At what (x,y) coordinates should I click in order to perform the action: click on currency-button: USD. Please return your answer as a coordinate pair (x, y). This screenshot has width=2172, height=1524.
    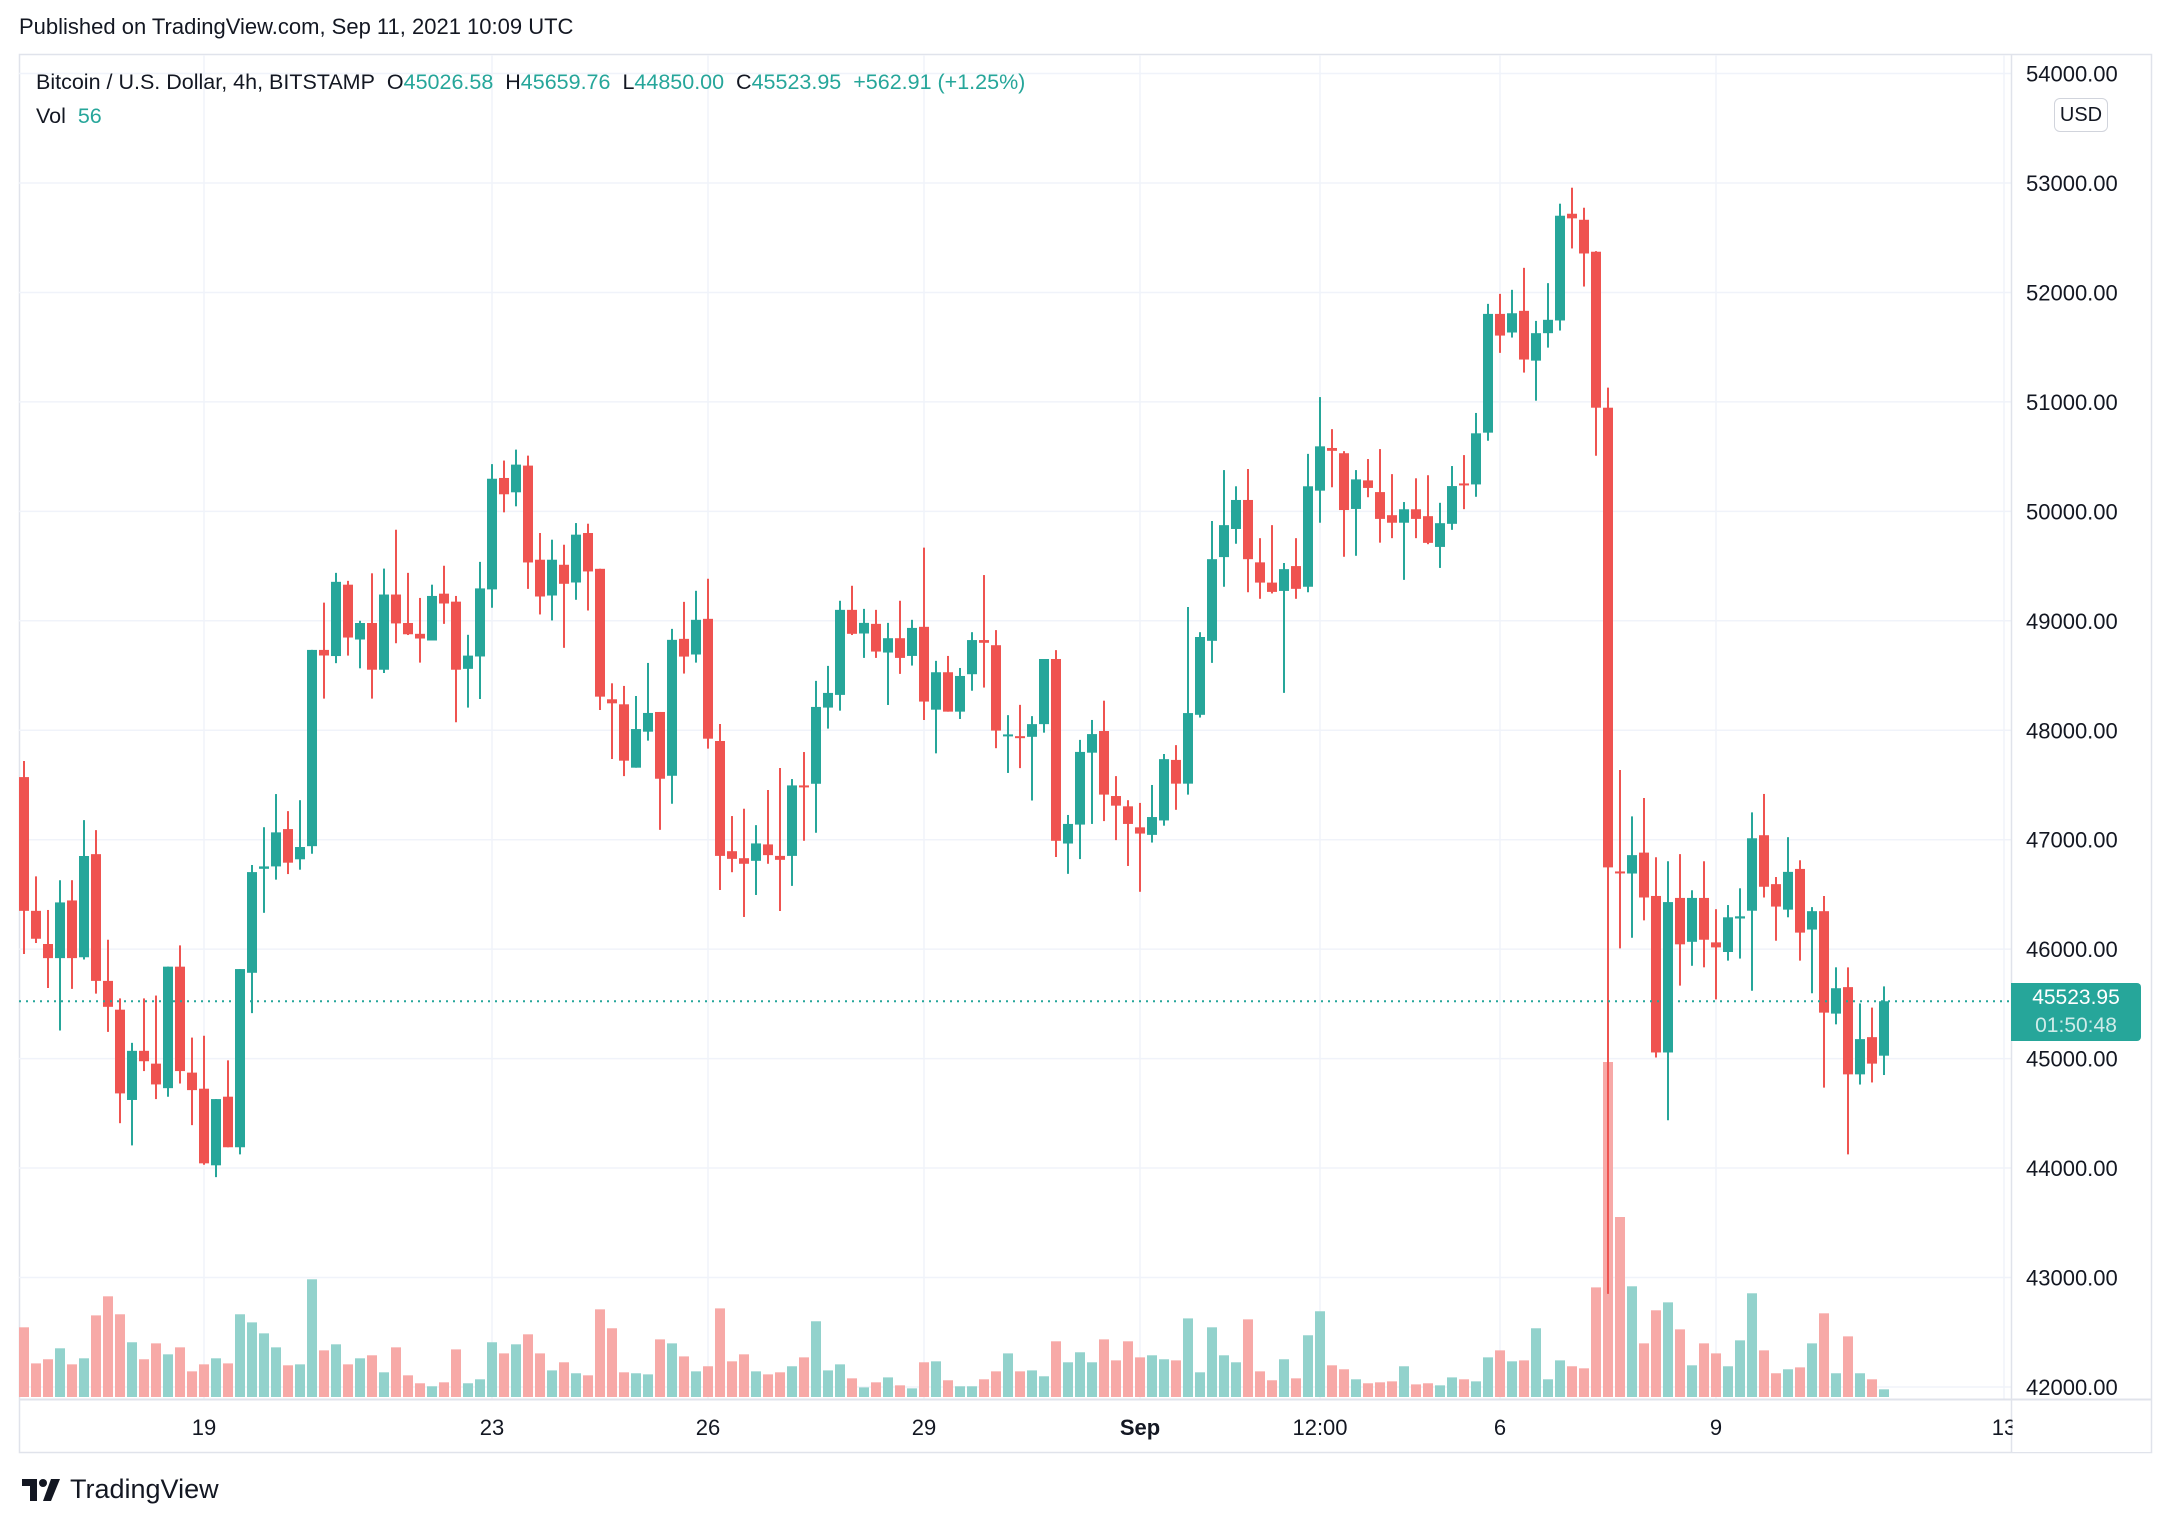
    Looking at the image, I should click on (2081, 115).